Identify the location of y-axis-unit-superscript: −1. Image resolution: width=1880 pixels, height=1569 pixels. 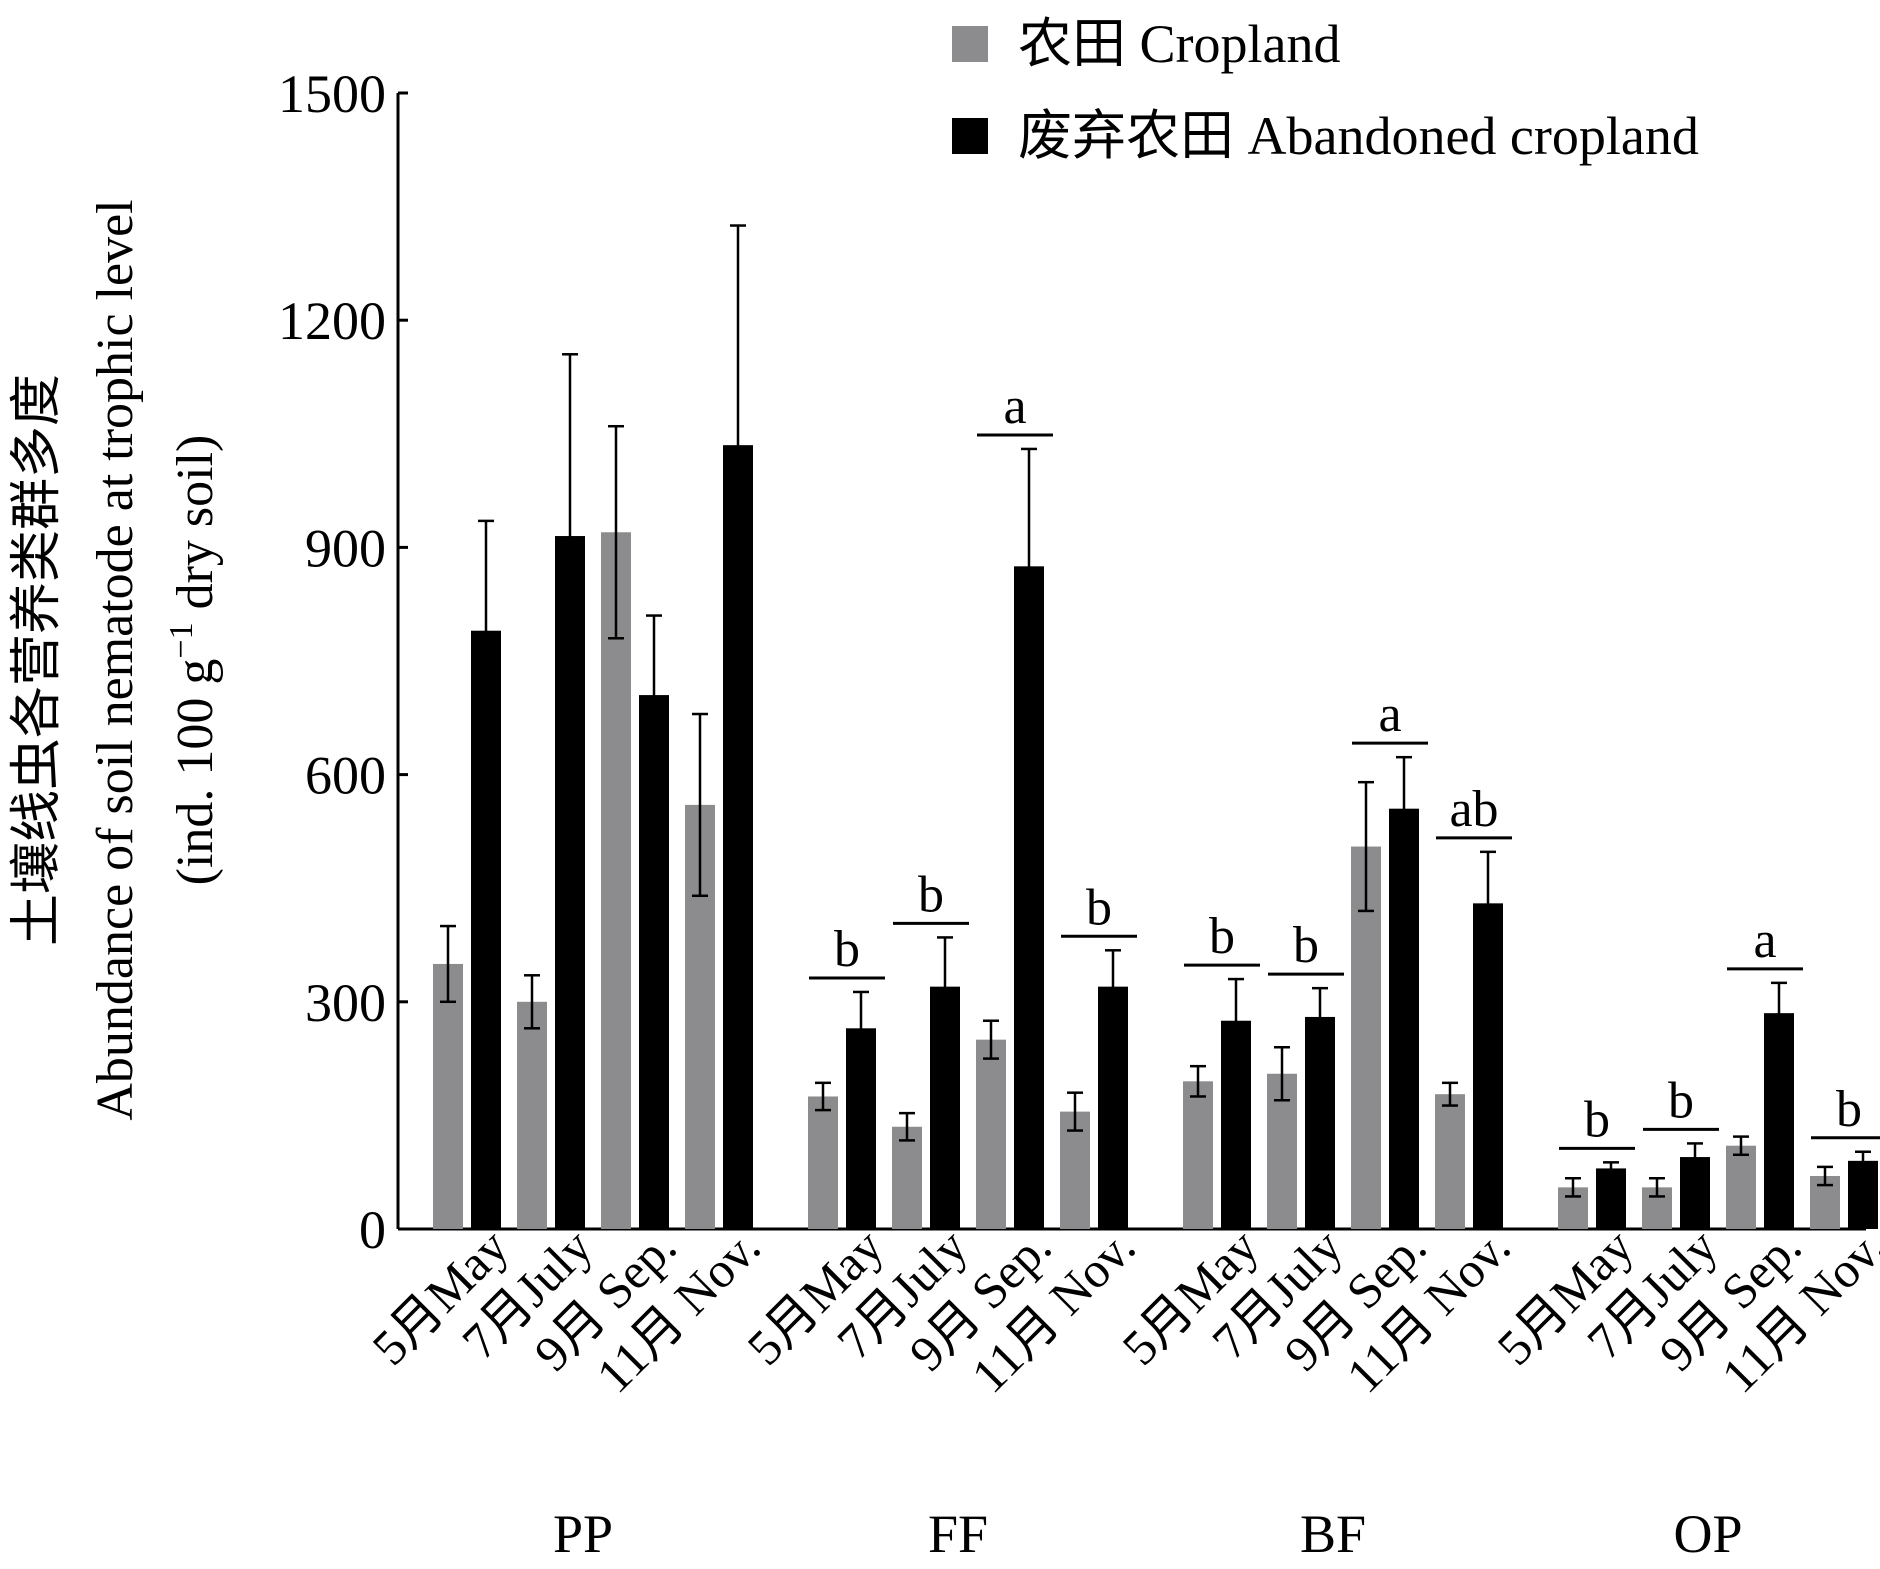
(181, 640).